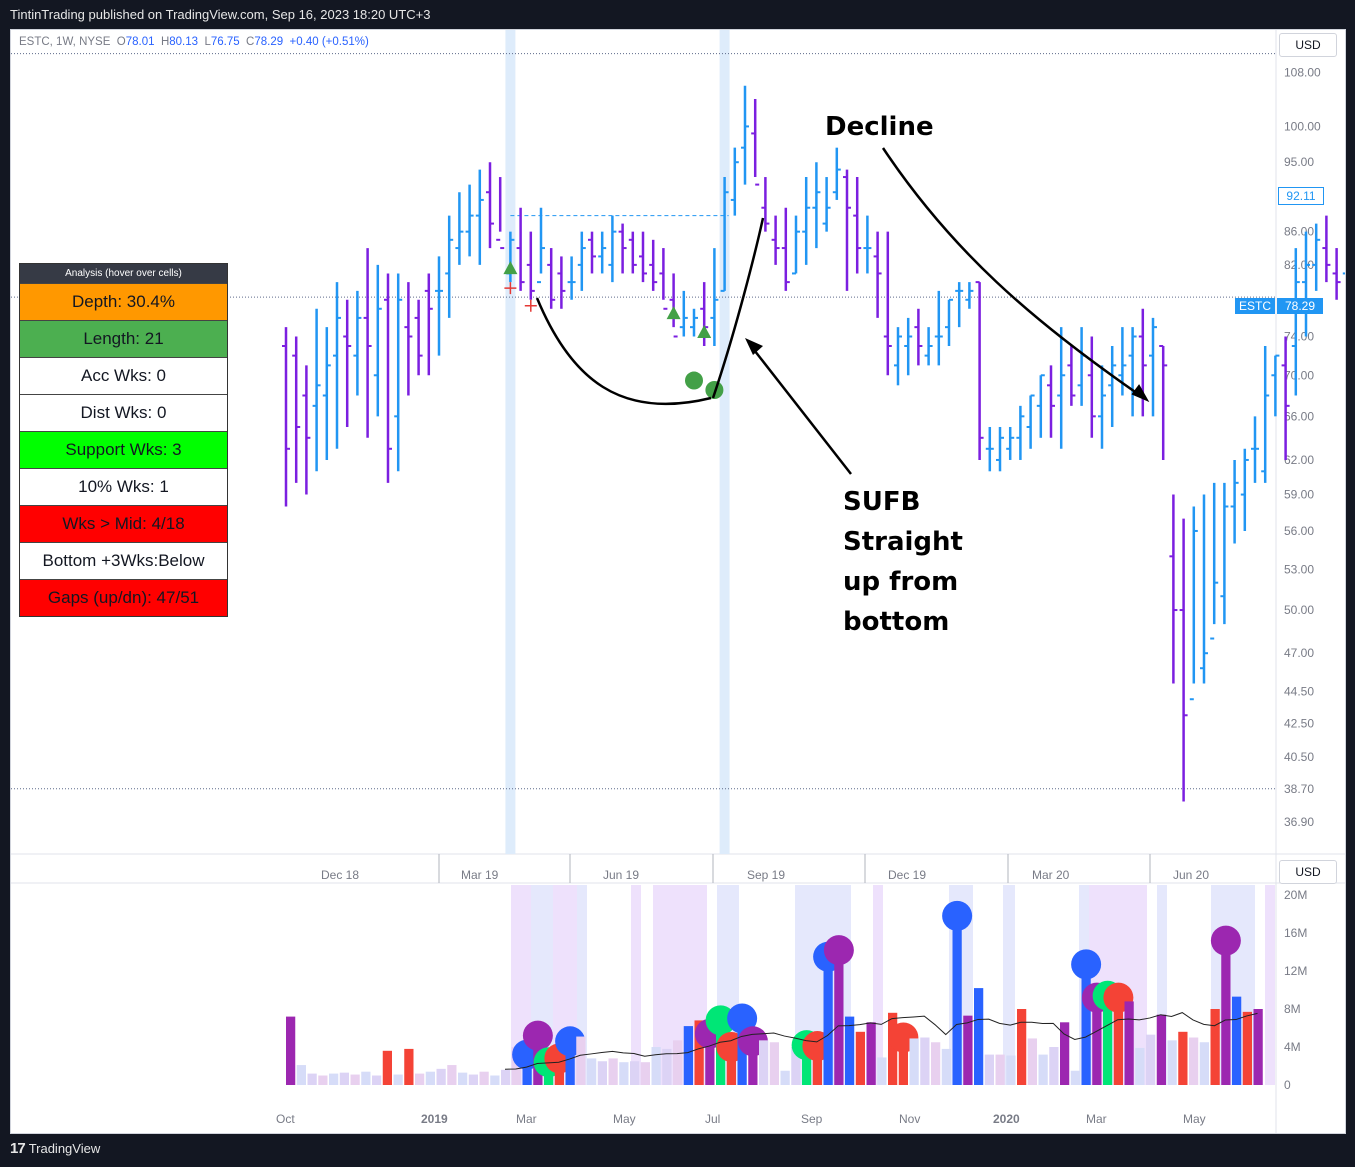 Image resolution: width=1355 pixels, height=1167 pixels. I want to click on analysis-cell-10pct-wks: 10% Wks: 1, so click(123, 486).